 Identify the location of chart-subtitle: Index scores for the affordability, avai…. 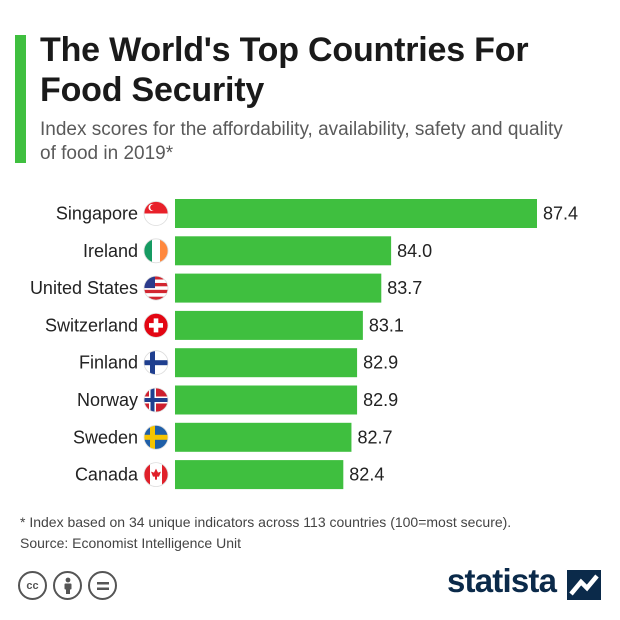
(301, 141).